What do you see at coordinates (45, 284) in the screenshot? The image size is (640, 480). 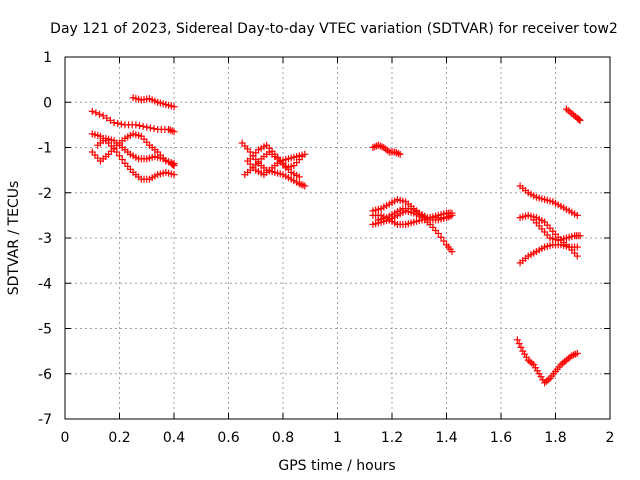 I see `y-tick-label: -4` at bounding box center [45, 284].